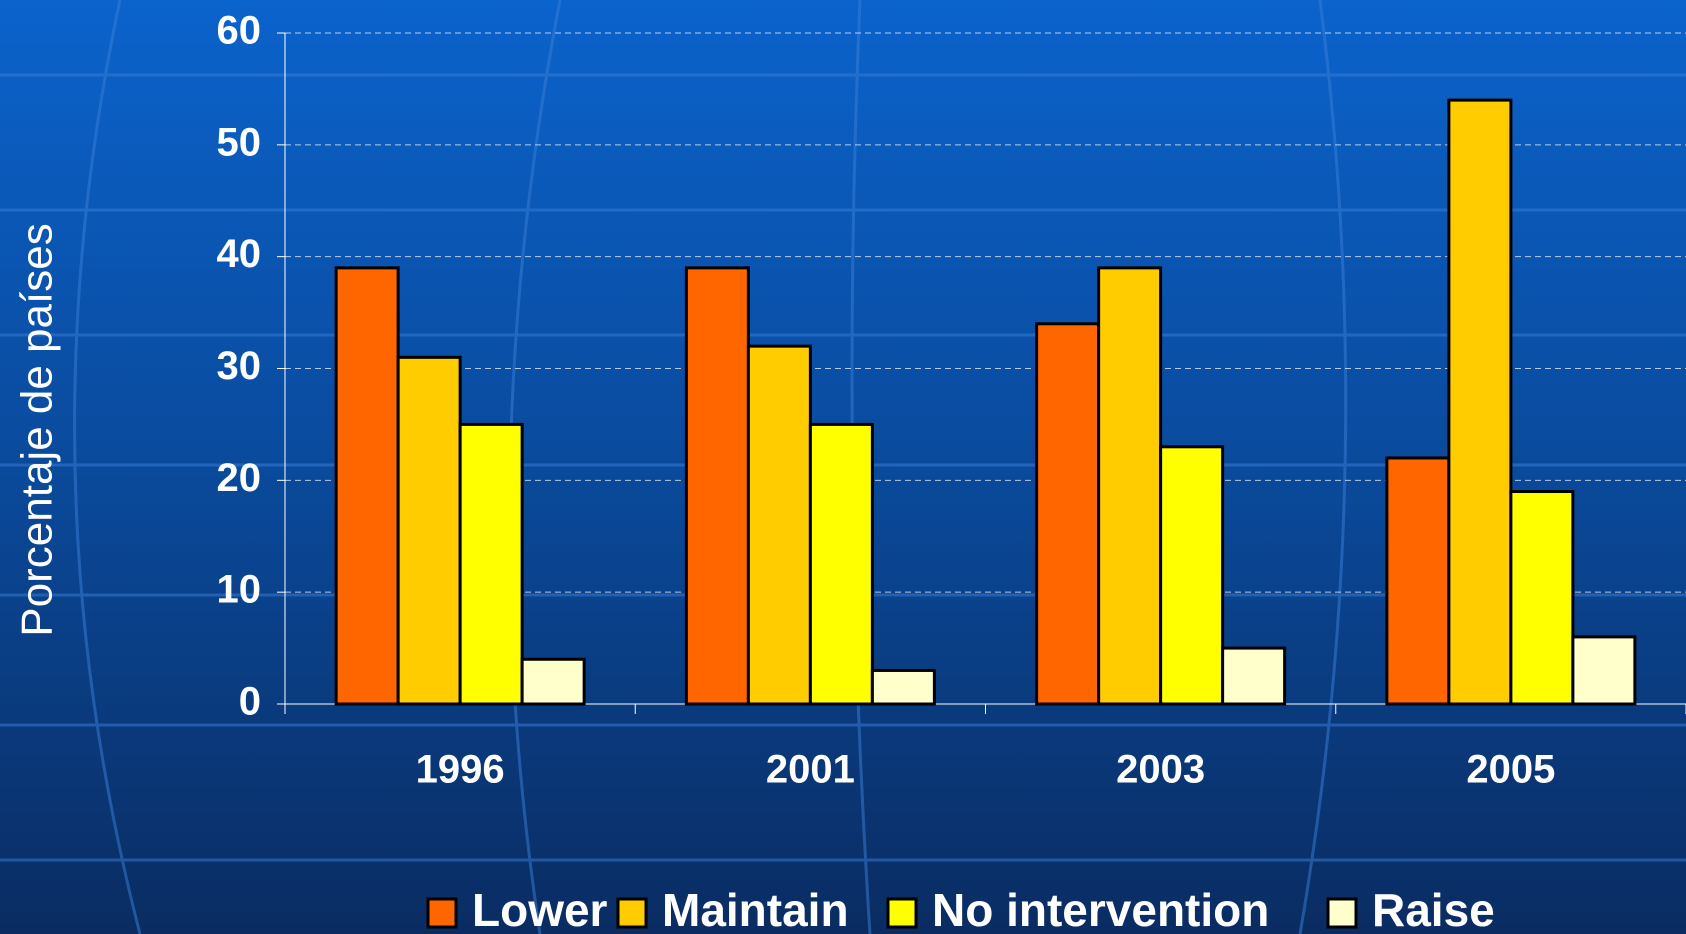  Describe the element at coordinates (1100, 909) in the screenshot. I see `legend-label: No intervention` at that location.